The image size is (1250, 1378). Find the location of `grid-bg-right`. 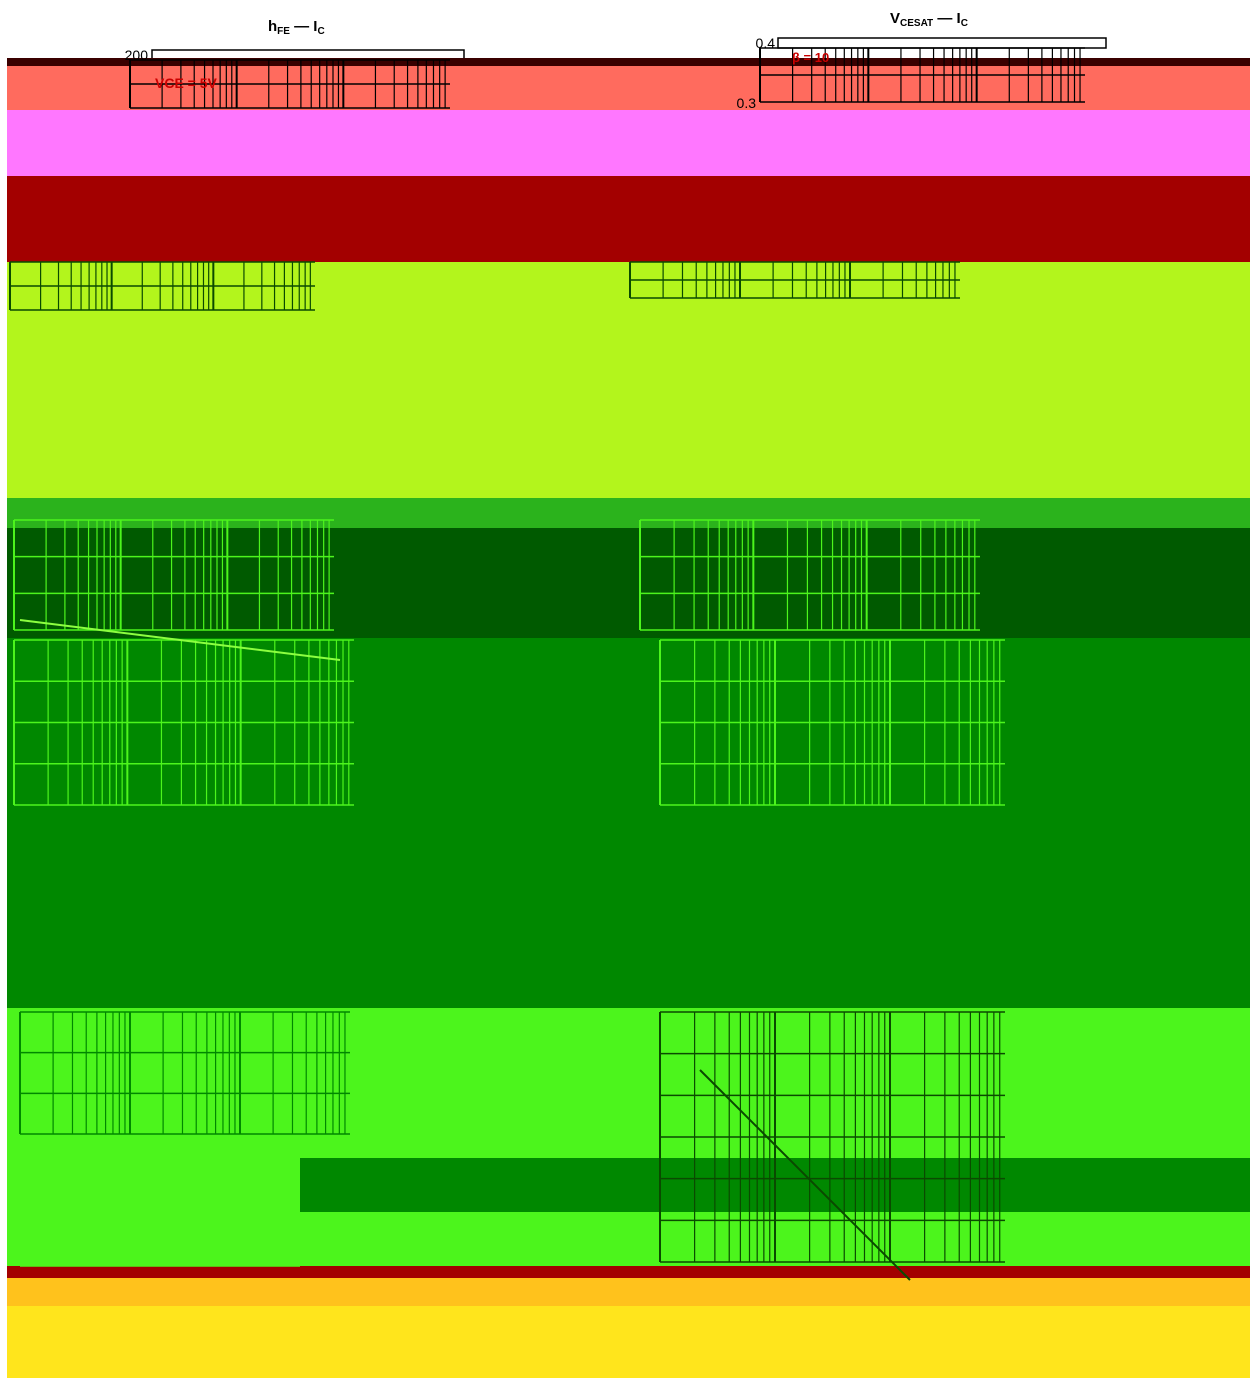

grid-bg-right is located at coordinates (832, 1137).